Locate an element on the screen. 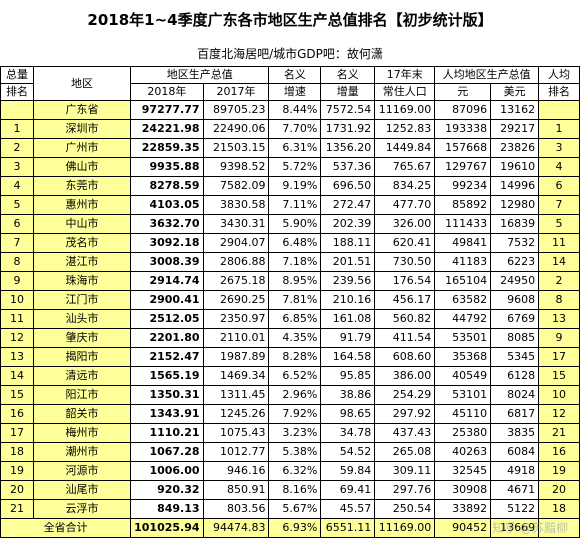 Image resolution: width=580 pixels, height=544 pixels. header-row-1: 总量 地区 地区生产总值 名义 名义 17年末 人均地区生产总值 人均 is located at coordinates (290, 83).